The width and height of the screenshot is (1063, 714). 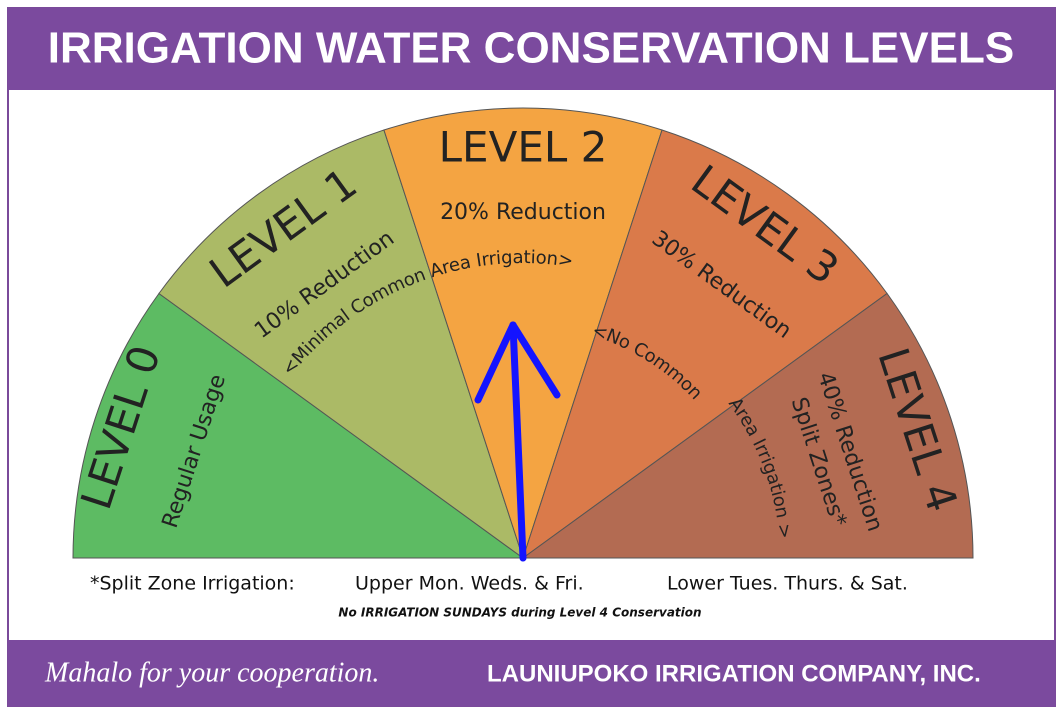 What do you see at coordinates (192, 584) in the screenshot?
I see `split-zone-label: *Split Zone Irrigation:` at bounding box center [192, 584].